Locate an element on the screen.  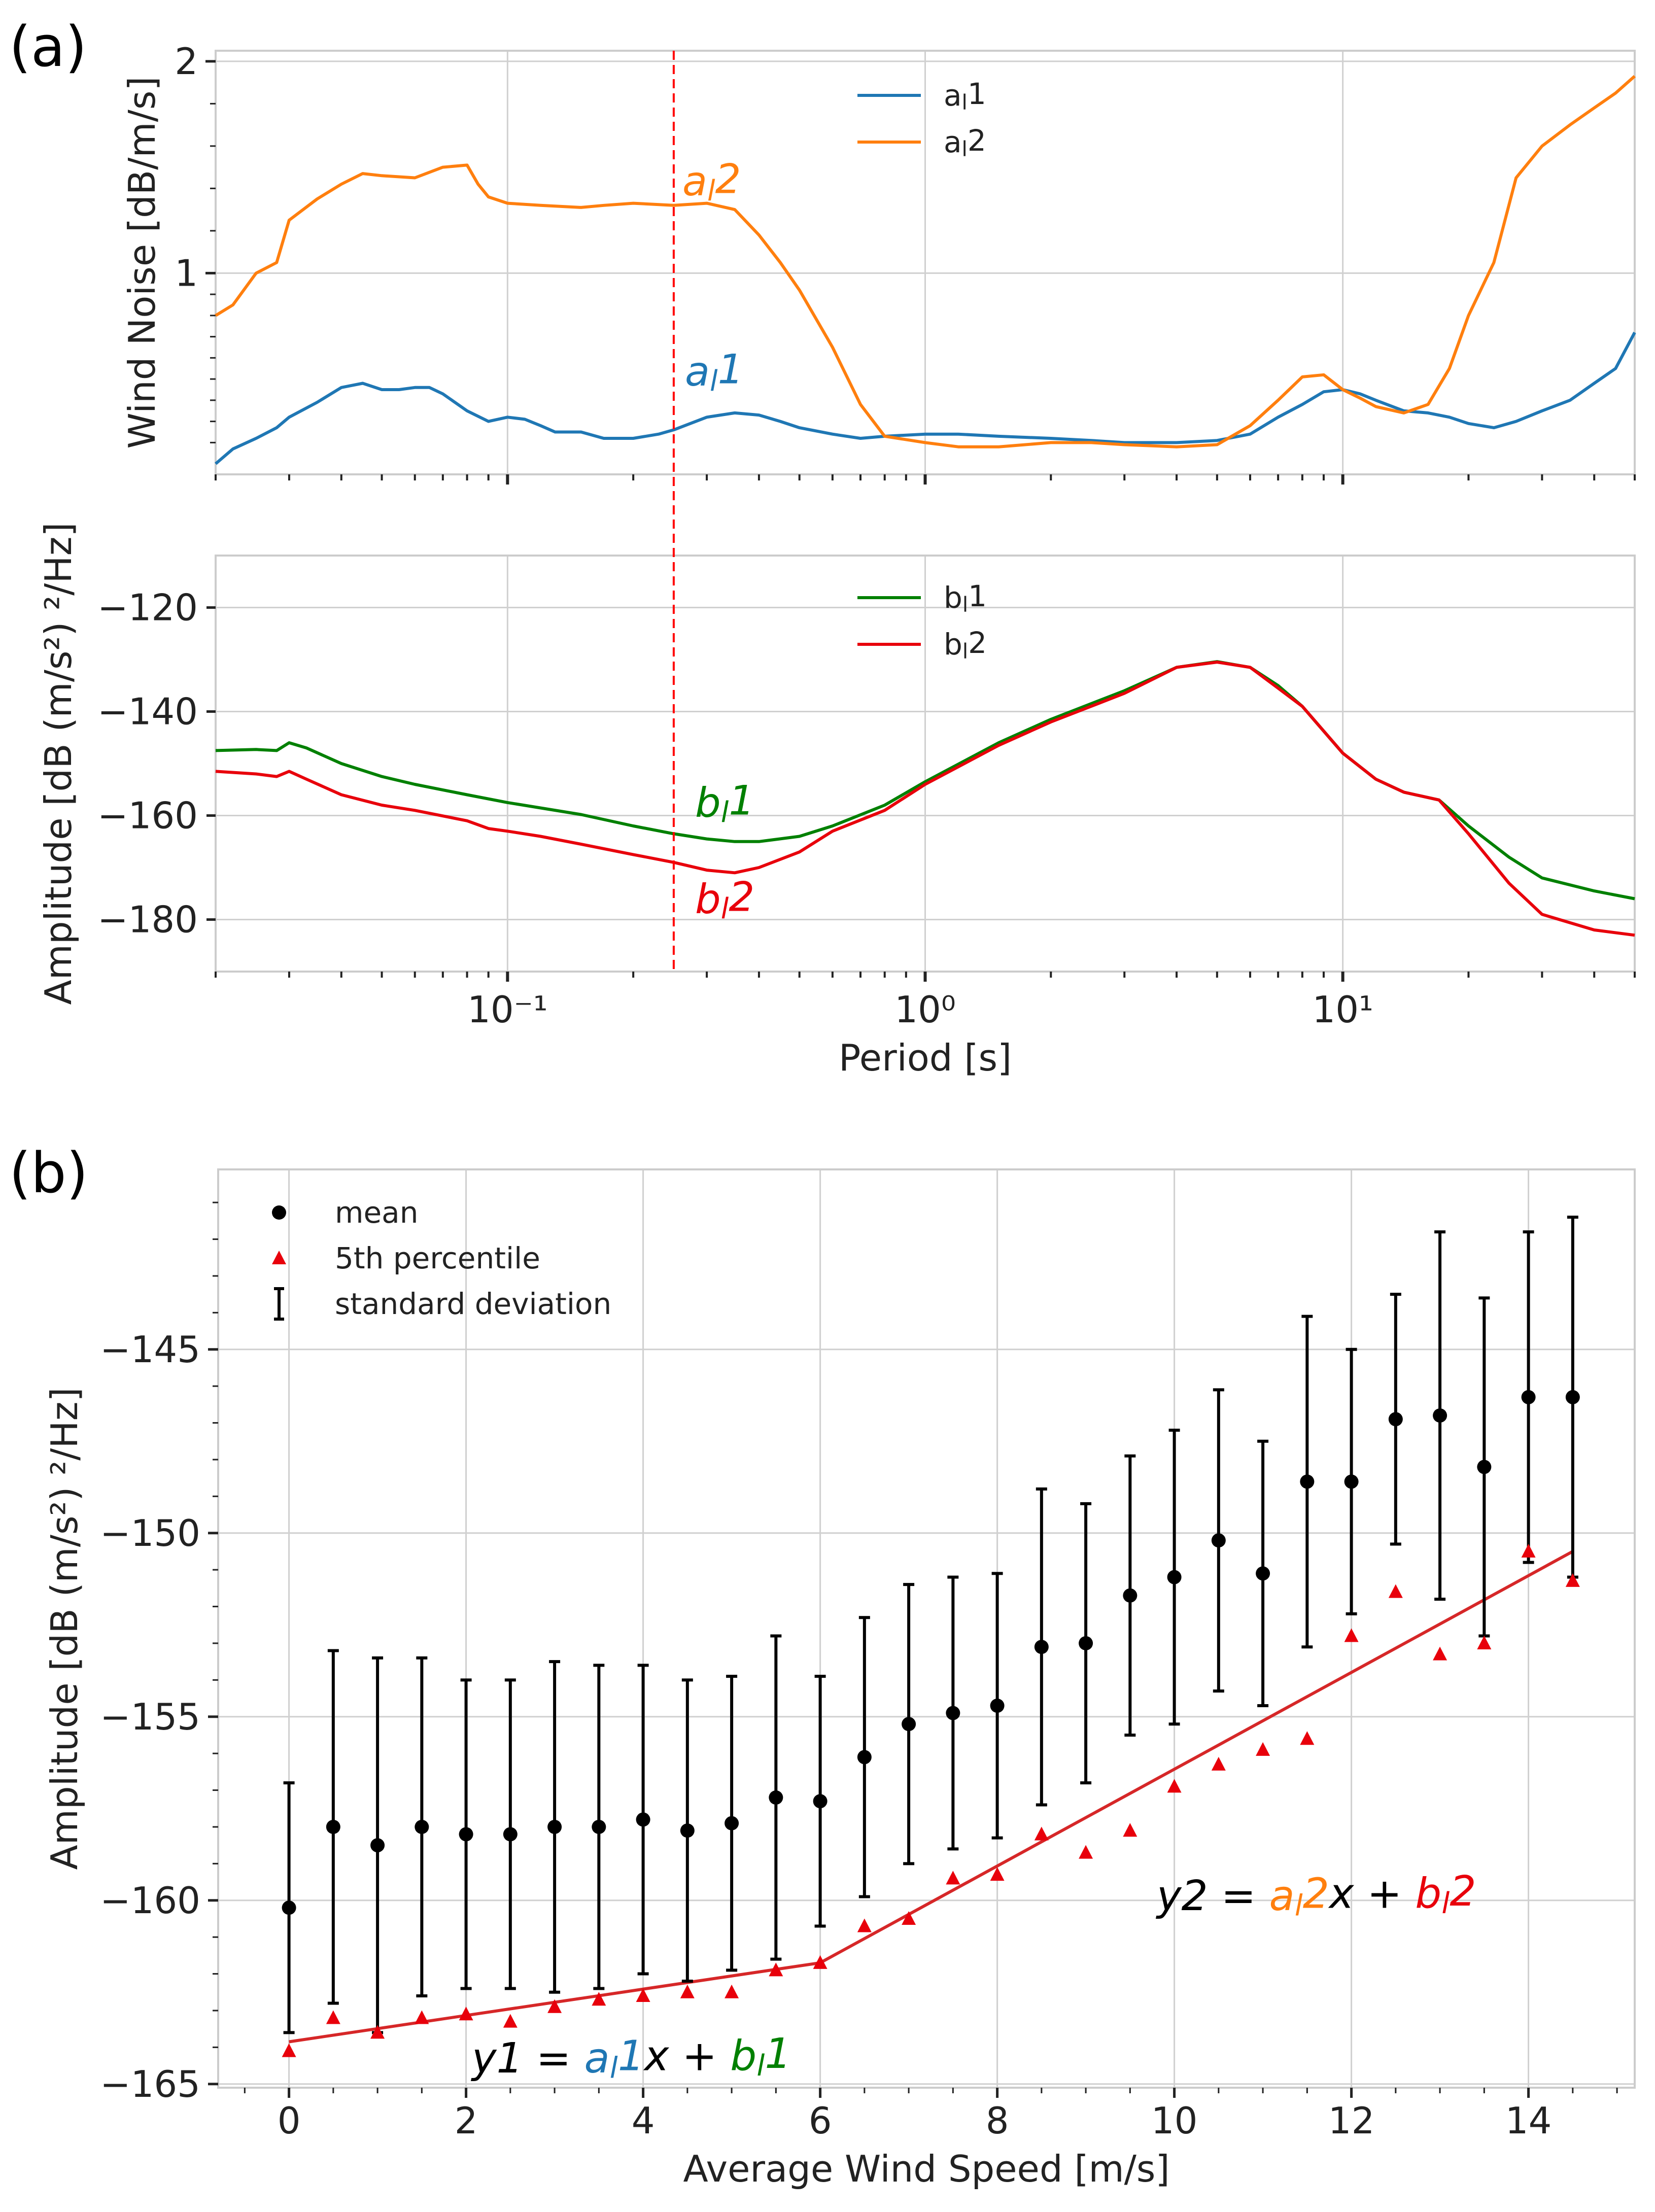
equation-y1: y1 = al1x + bl1 is located at coordinates (630, 2057).